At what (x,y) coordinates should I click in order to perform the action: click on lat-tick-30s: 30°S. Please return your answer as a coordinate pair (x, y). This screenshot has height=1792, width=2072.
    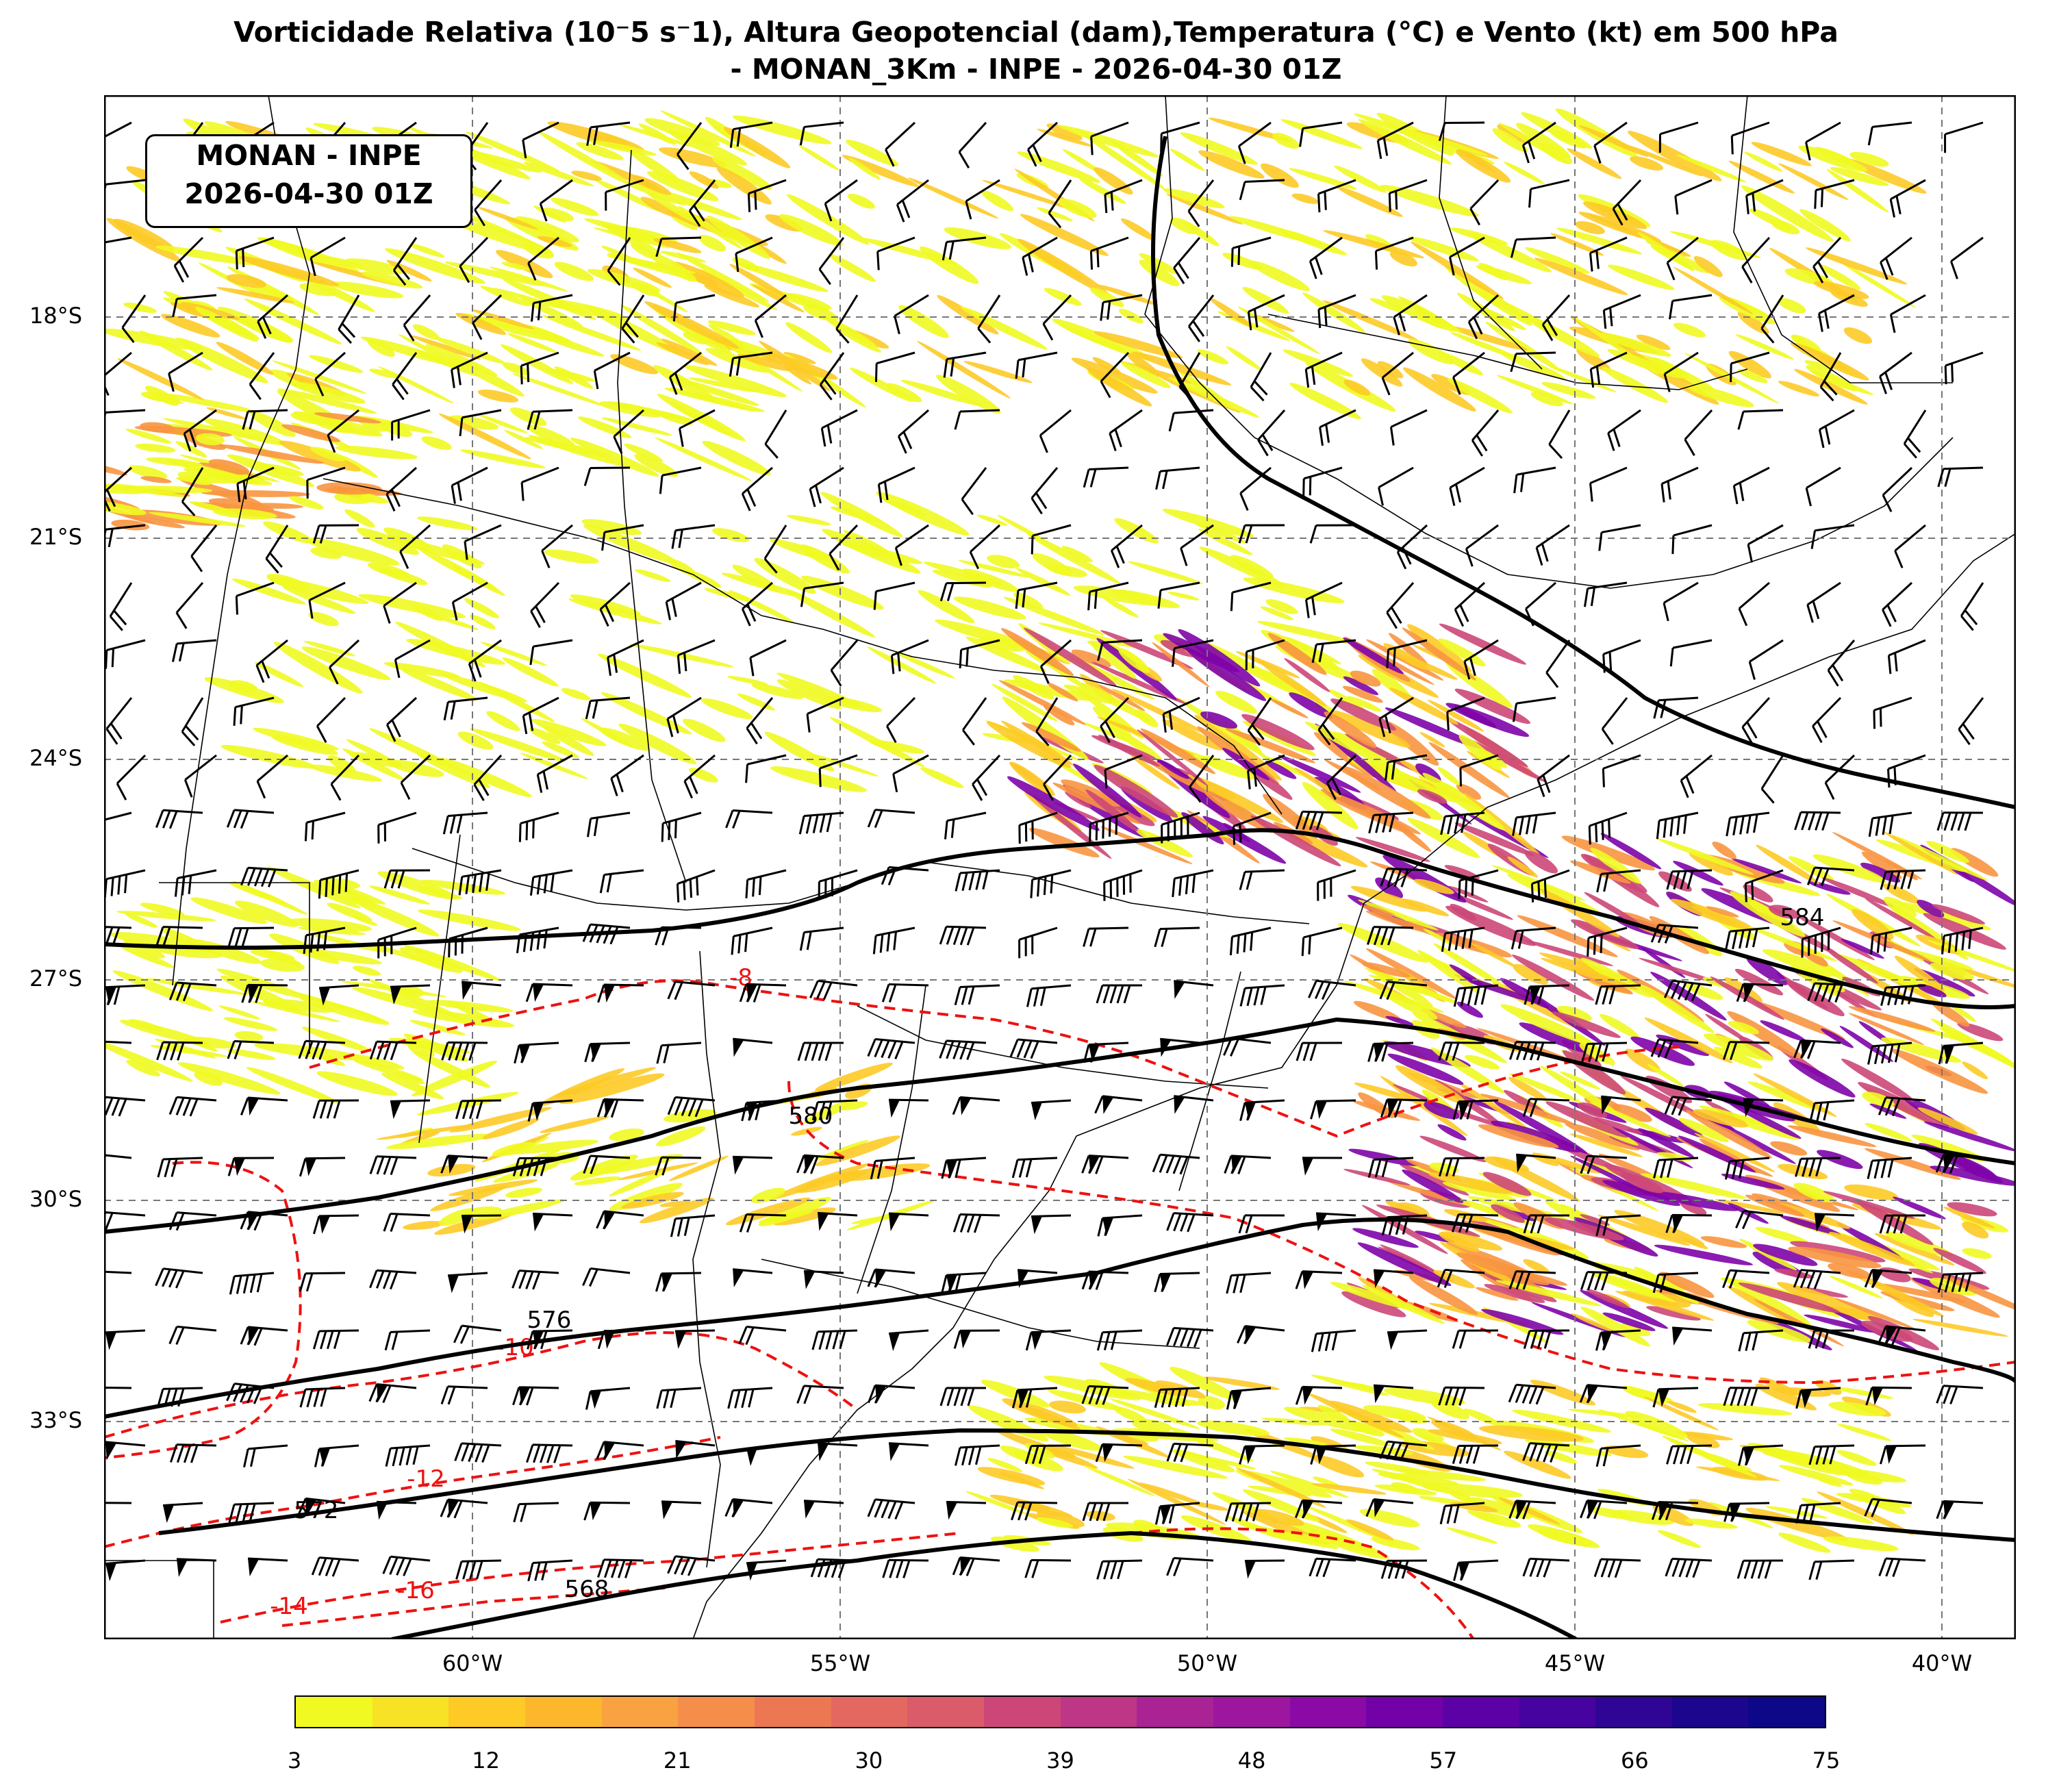
    Looking at the image, I should click on (56, 1199).